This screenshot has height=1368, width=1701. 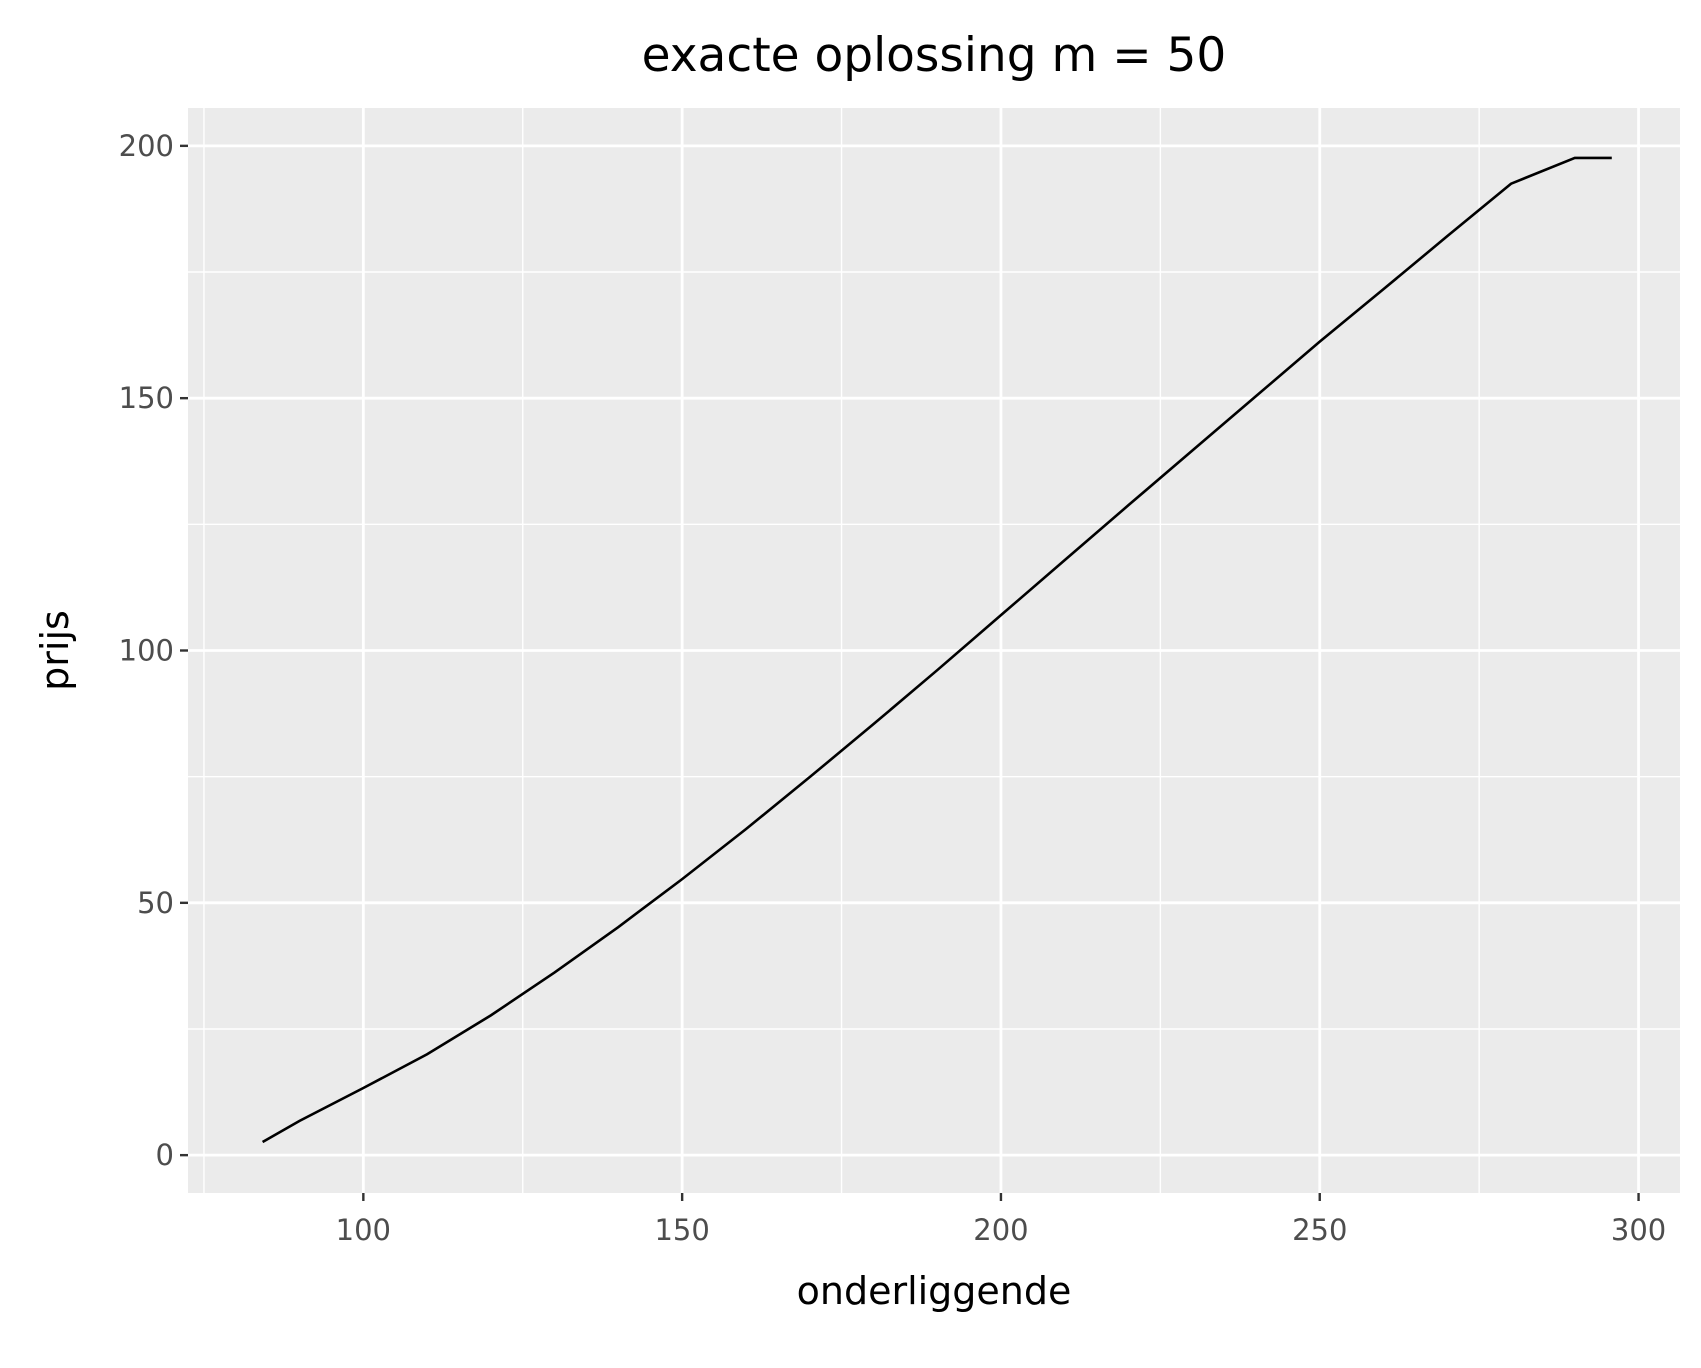 What do you see at coordinates (681, 1230) in the screenshot?
I see `x-tick-label: 150` at bounding box center [681, 1230].